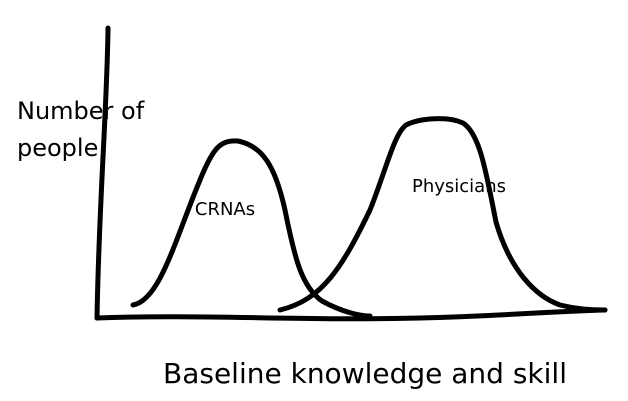 The height and width of the screenshot is (401, 628). Describe the element at coordinates (351, 314) in the screenshot. I see `x-axis` at that location.